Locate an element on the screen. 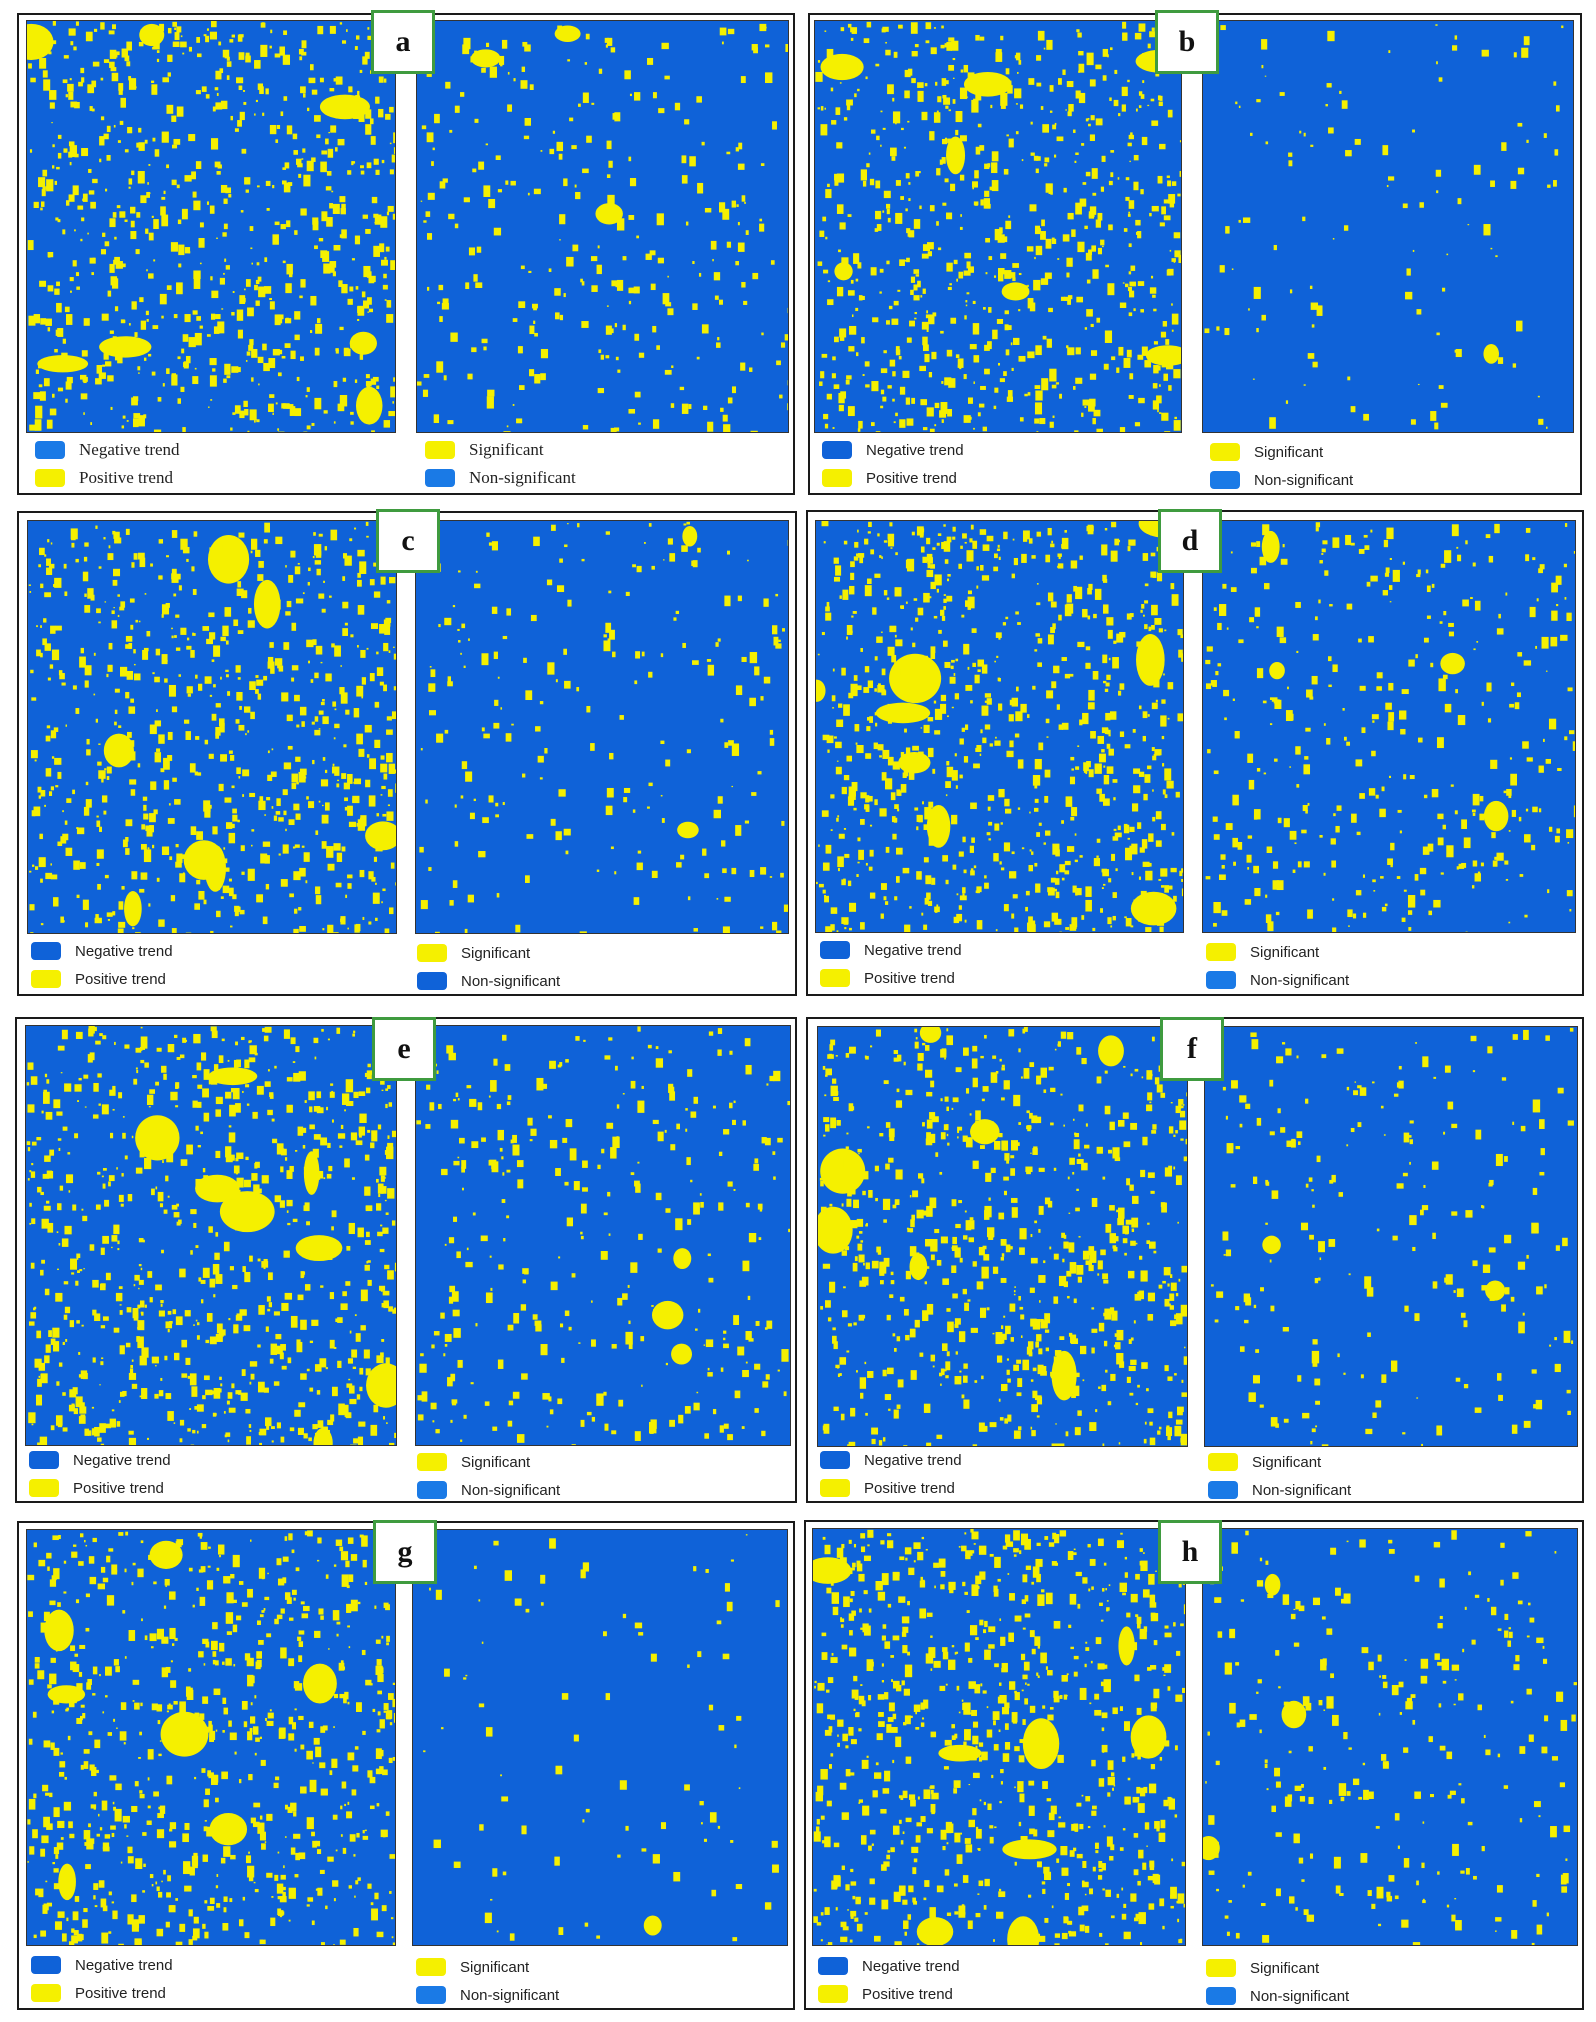 The width and height of the screenshot is (1596, 2022). trend-map-f is located at coordinates (1002, 1236).